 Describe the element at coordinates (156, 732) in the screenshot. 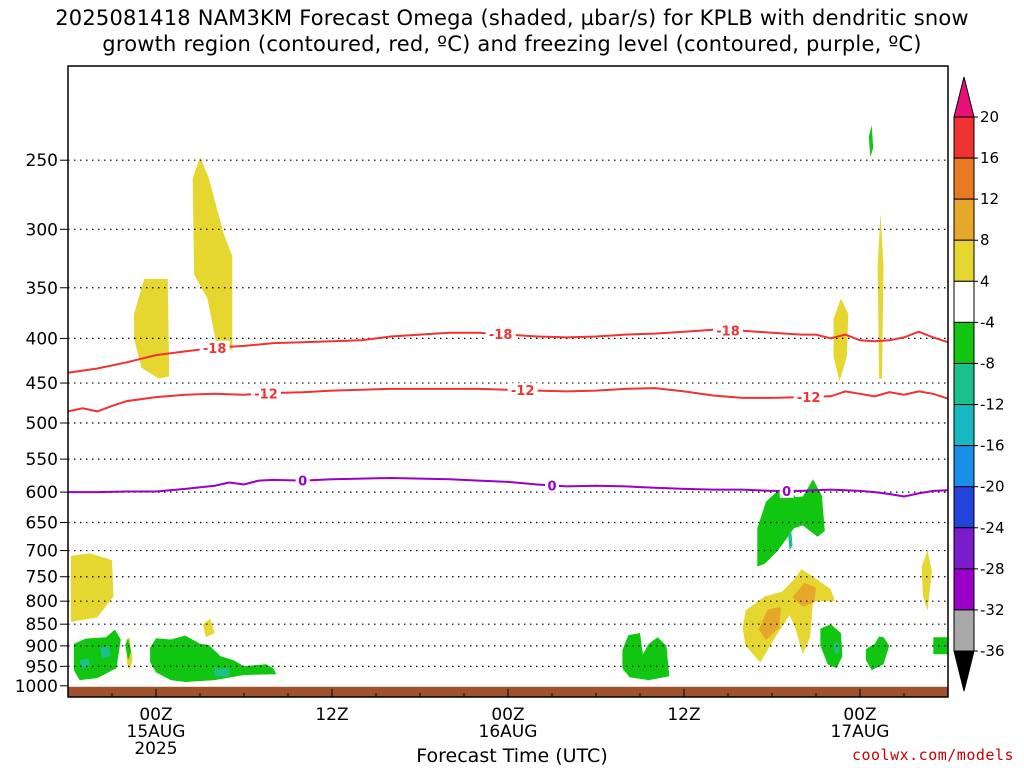

I see `xtick-label-0-1: 15AUG` at that location.